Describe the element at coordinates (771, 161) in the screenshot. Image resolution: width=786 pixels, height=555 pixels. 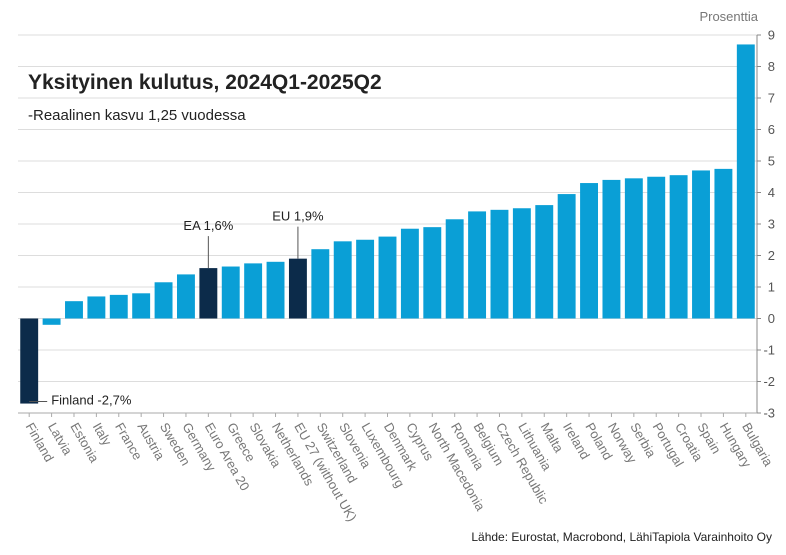
I see `y-tick-label: 5` at that location.